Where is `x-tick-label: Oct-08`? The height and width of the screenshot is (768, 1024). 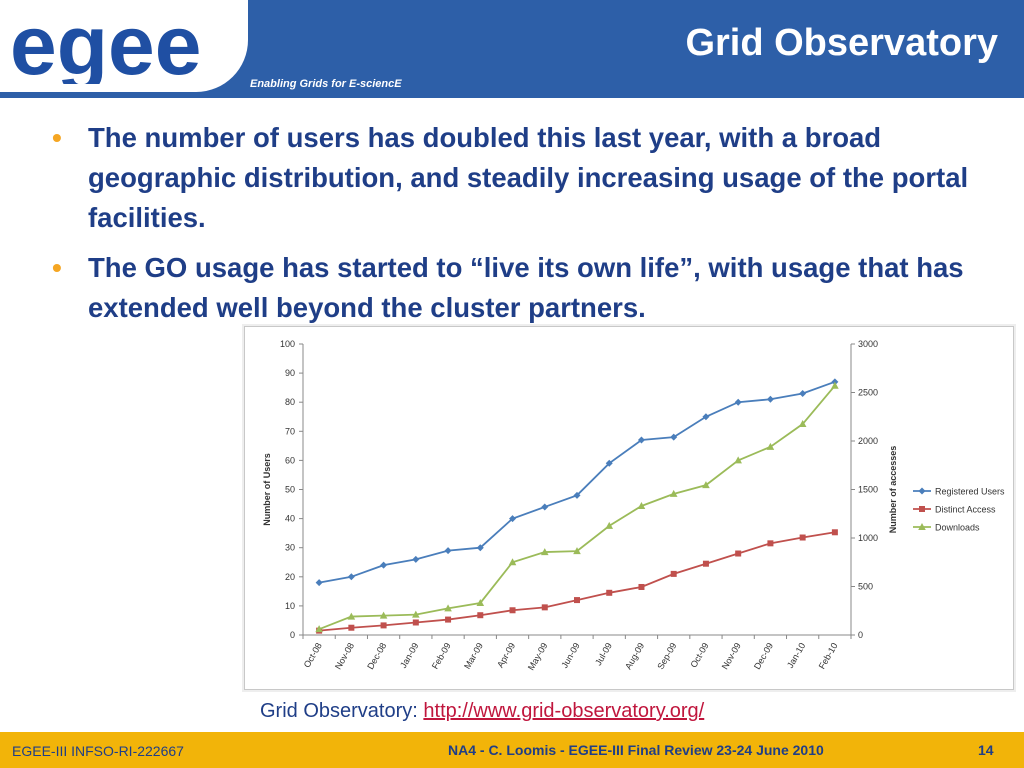
x-tick-label: Oct-08 is located at coordinates (313, 655).